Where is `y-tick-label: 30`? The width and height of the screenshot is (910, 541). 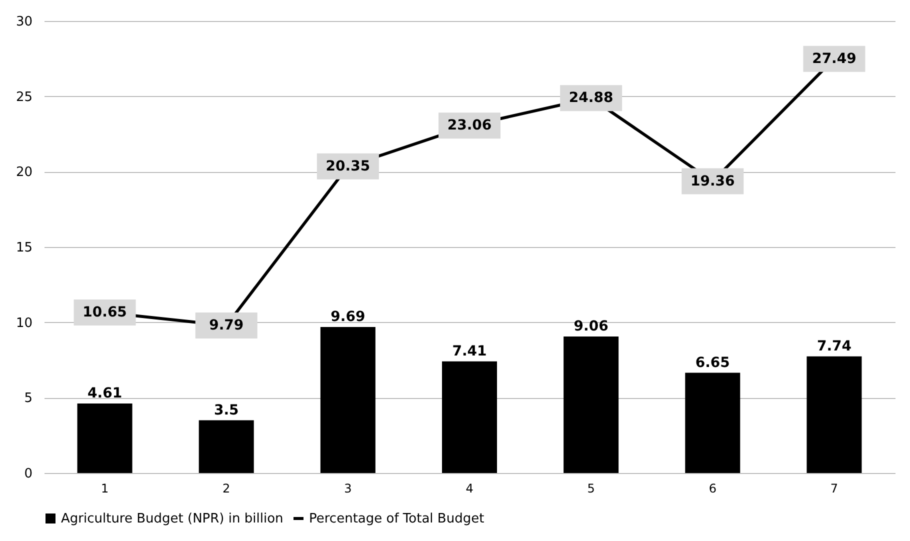 y-tick-label: 30 is located at coordinates (24, 22).